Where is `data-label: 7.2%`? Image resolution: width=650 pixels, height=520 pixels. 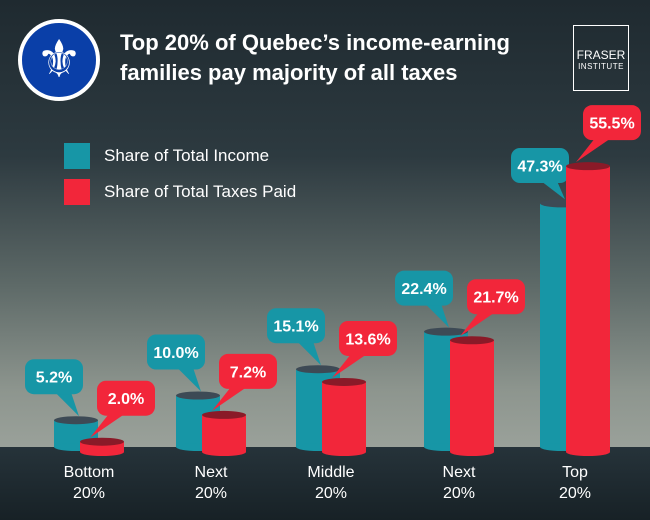 data-label: 7.2% is located at coordinates (248, 372).